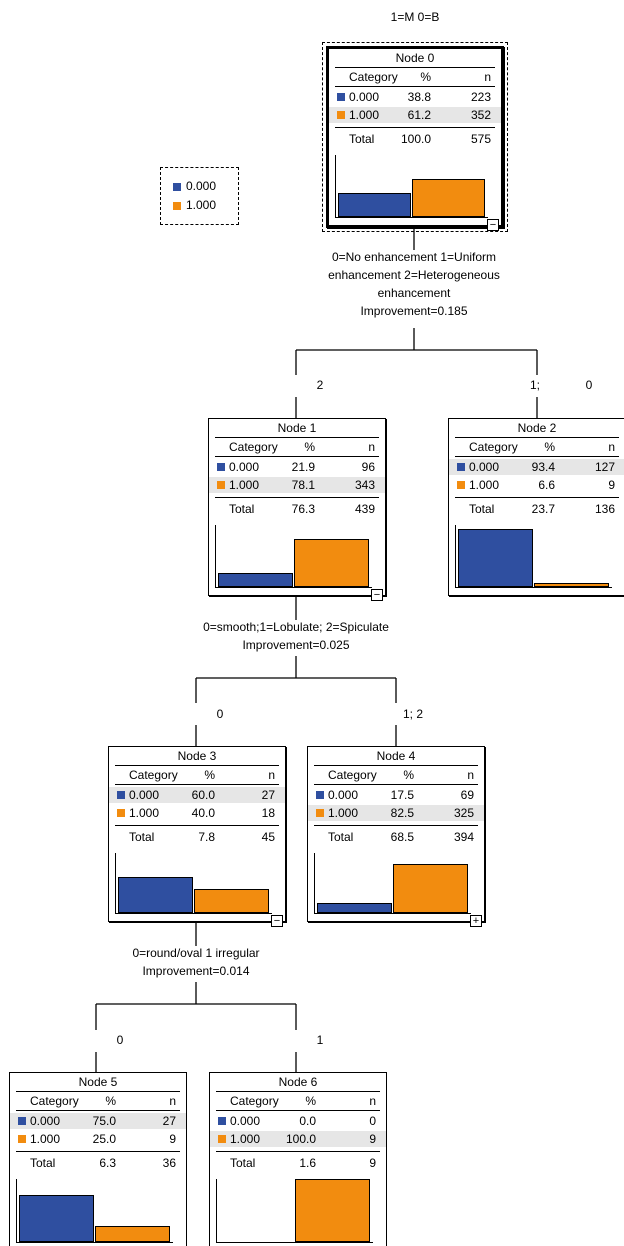 The image size is (624, 1246). I want to click on total-pct: 100.0, so click(415, 139).